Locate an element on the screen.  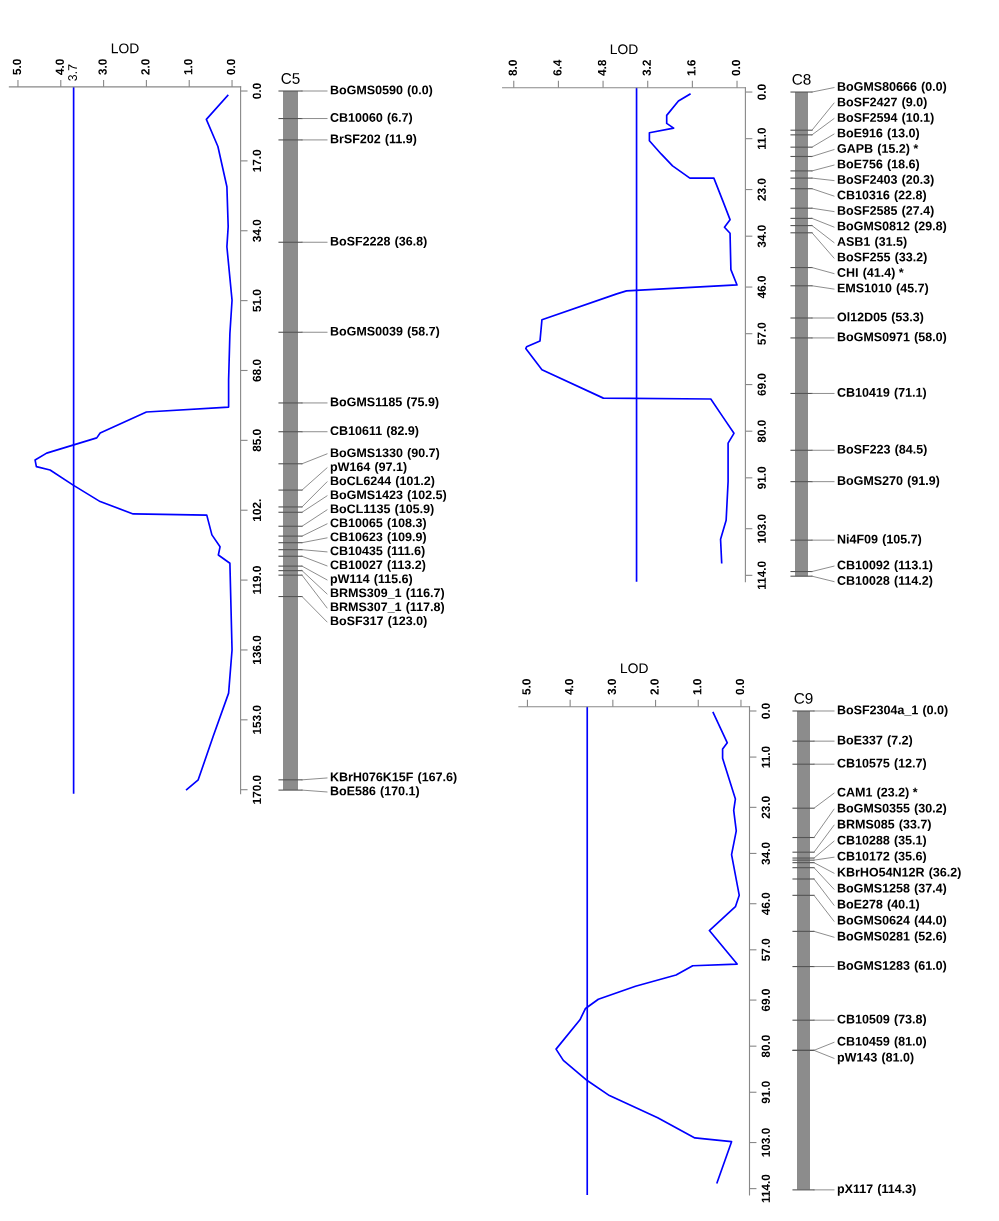
y-tick-label: 114.0 is located at coordinates (761, 575).